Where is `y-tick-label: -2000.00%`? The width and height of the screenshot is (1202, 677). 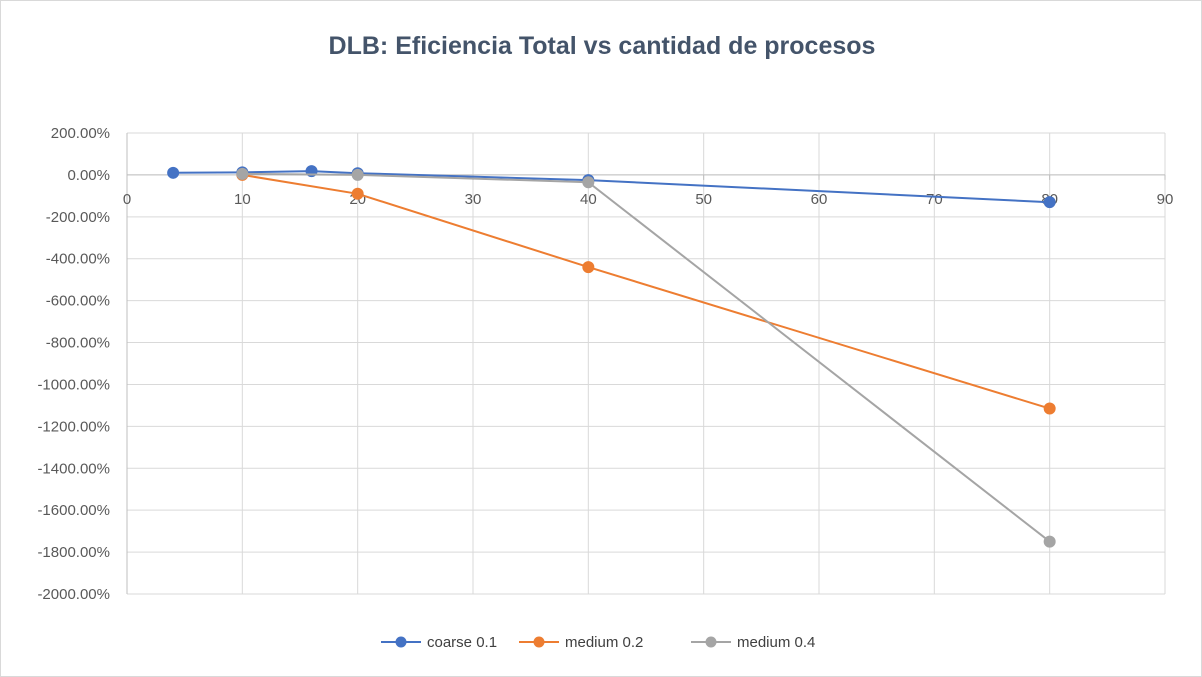 y-tick-label: -2000.00% is located at coordinates (73, 594).